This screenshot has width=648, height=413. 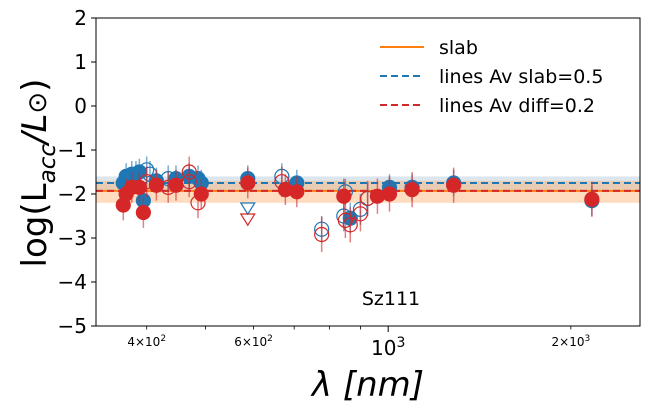 What do you see at coordinates (146, 341) in the screenshot?
I see `x-minor-tick-label: 4×102` at bounding box center [146, 341].